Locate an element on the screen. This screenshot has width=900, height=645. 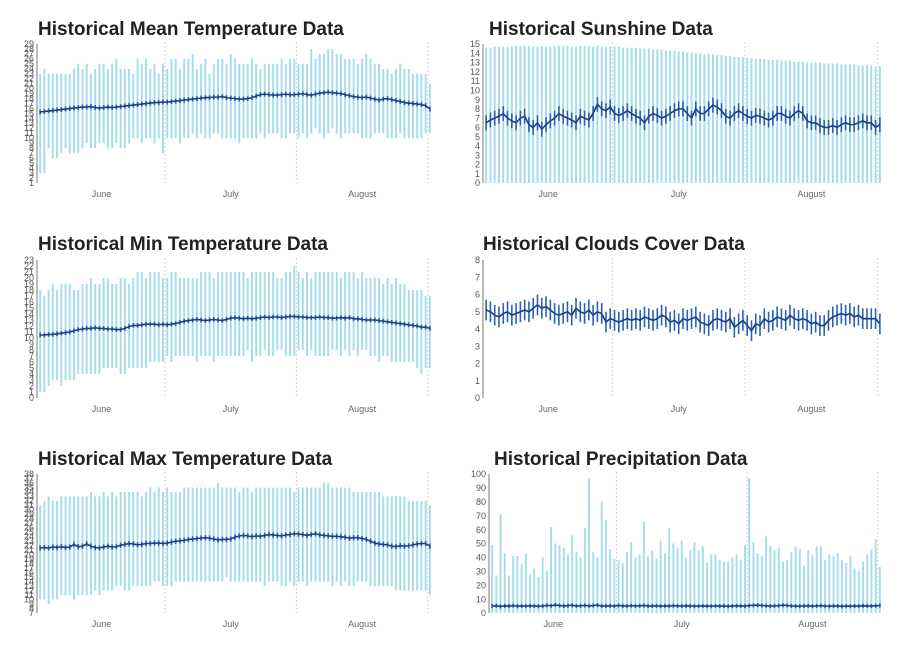
y-tick-label: 34 is located at coordinates (29, 492).